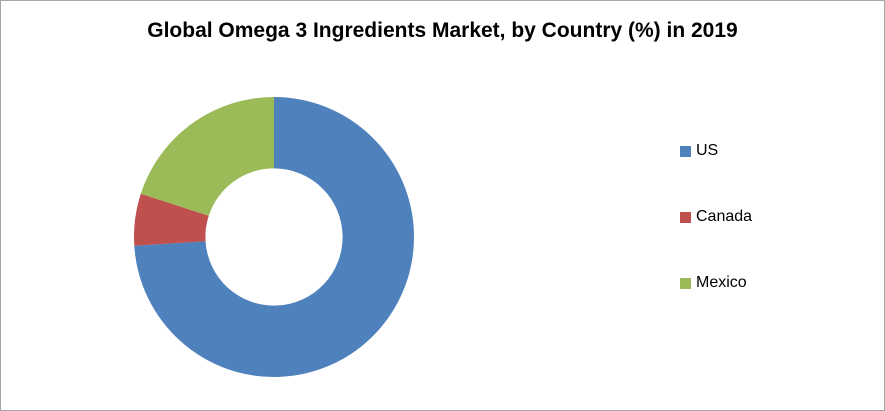 Image resolution: width=885 pixels, height=411 pixels. I want to click on legend-item-us: US, so click(716, 151).